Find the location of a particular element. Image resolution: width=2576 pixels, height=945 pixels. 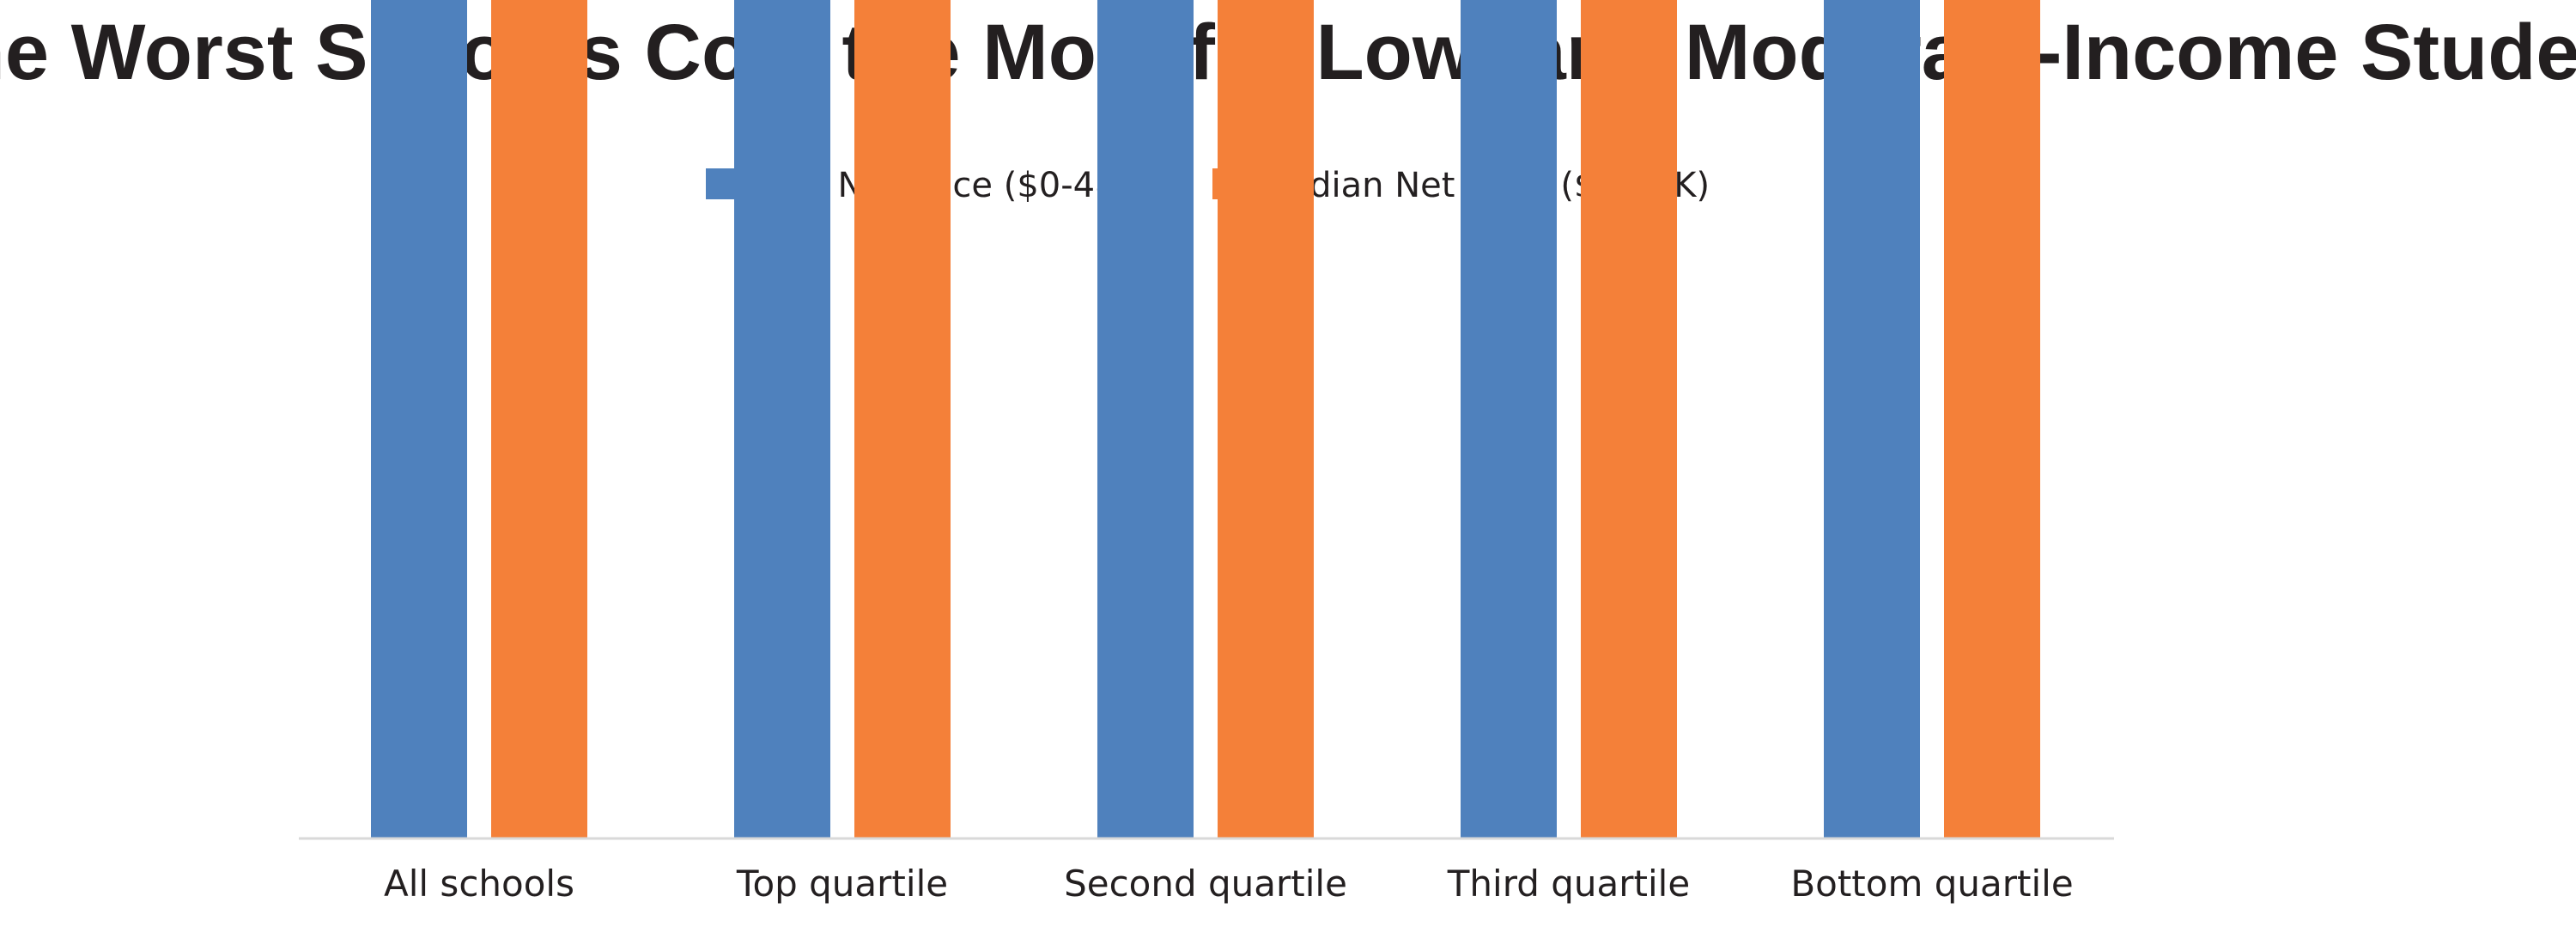

category-label-1: Top quartile is located at coordinates (842, 884).